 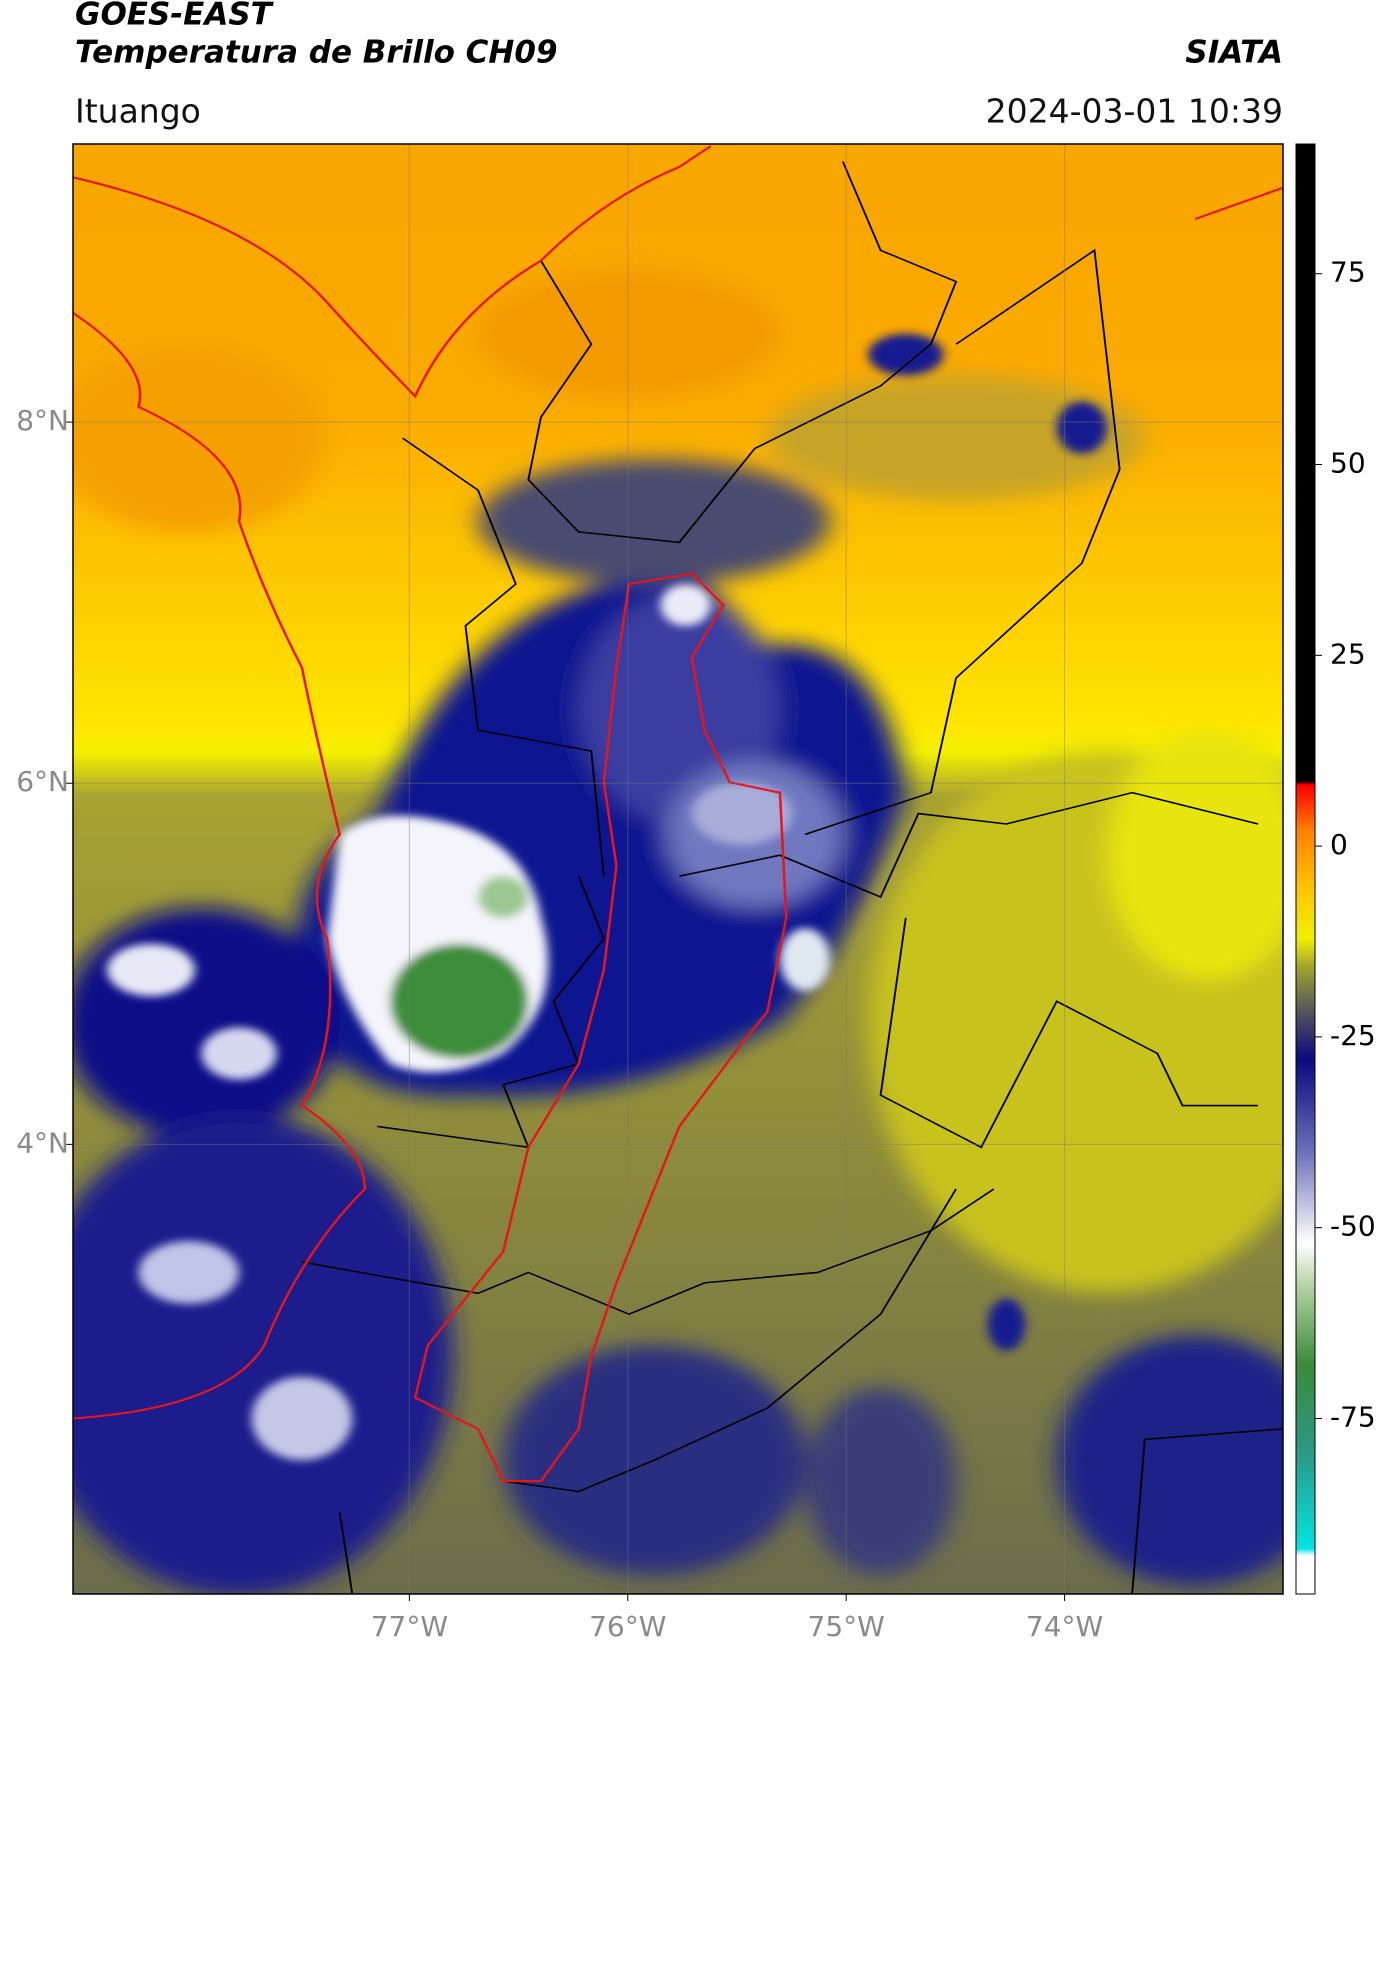 What do you see at coordinates (1353, 1416) in the screenshot?
I see `colorbar-label: -75` at bounding box center [1353, 1416].